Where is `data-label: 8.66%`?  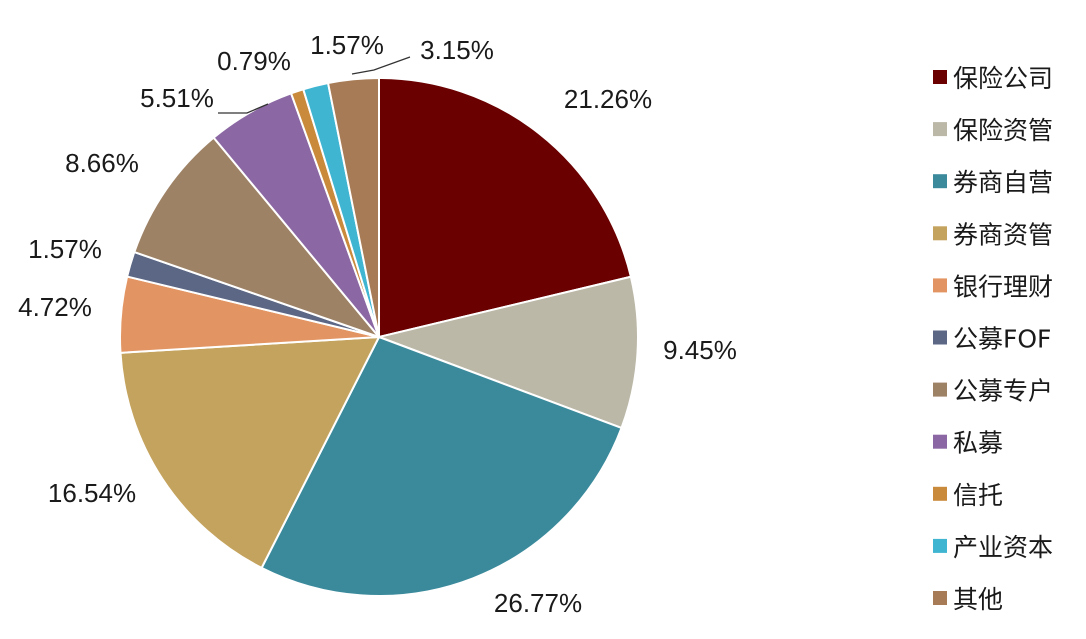
data-label: 8.66% is located at coordinates (102, 163).